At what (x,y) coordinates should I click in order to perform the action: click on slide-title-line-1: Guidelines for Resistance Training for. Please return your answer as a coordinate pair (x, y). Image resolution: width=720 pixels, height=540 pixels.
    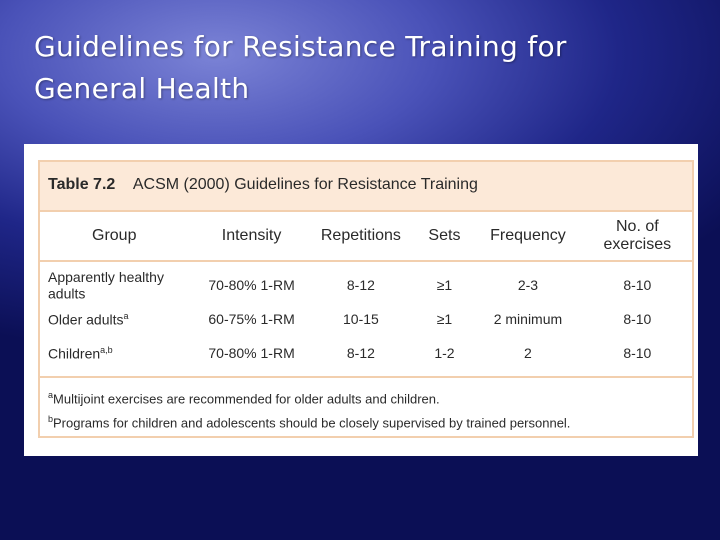
    Looking at the image, I should click on (300, 46).